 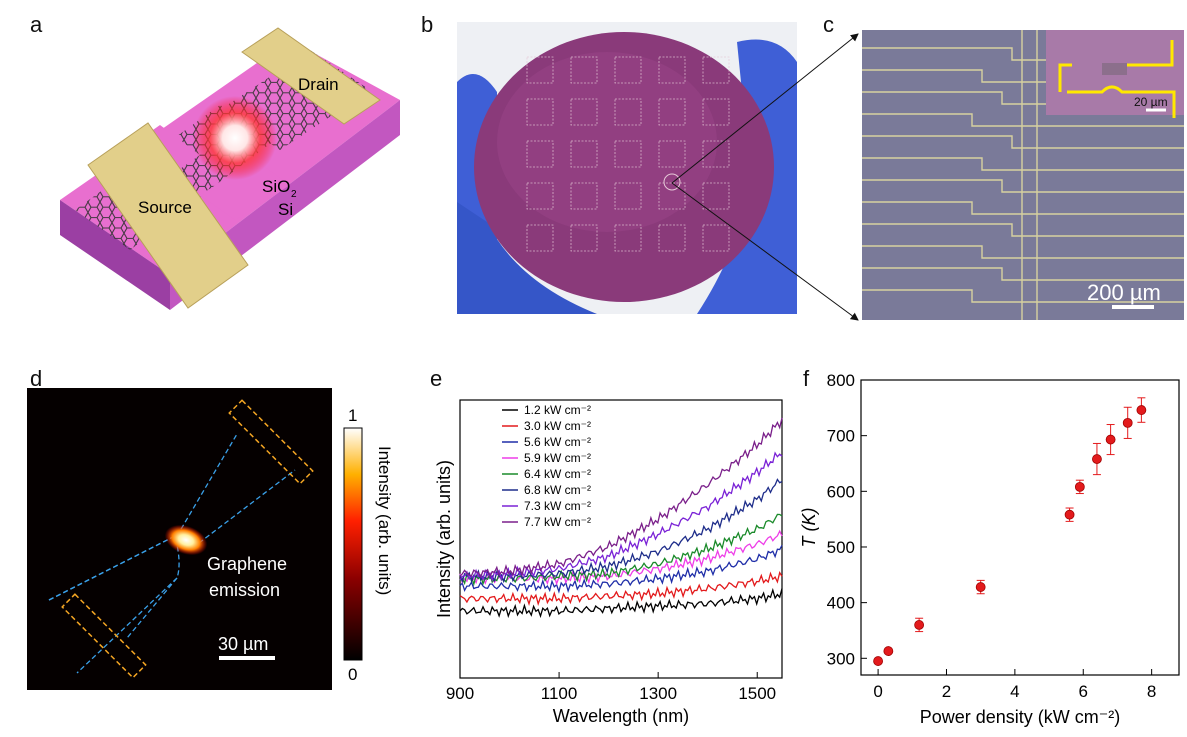 I want to click on x-tick-label: 0, so click(x=877, y=691).